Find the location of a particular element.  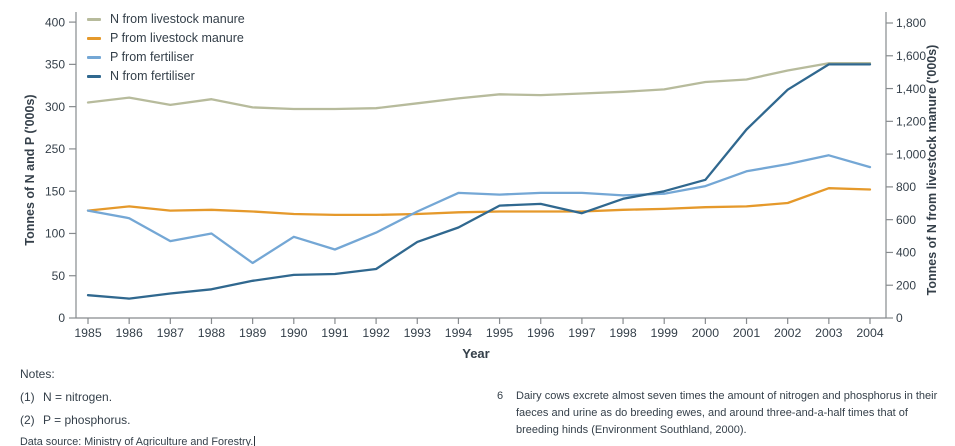

x-tick-label: 1993 is located at coordinates (418, 333).